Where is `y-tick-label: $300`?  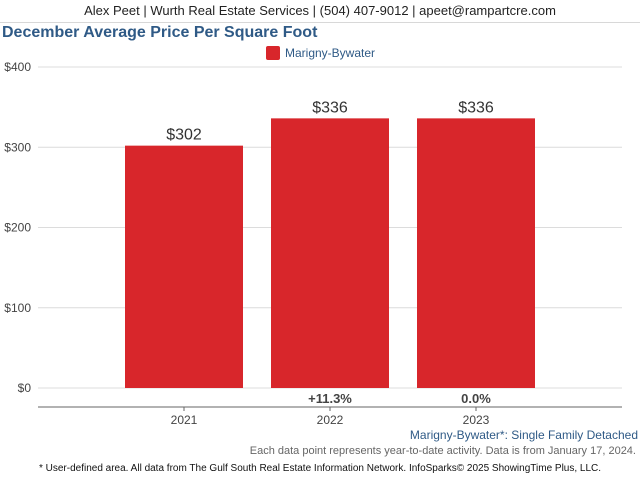 y-tick-label: $300 is located at coordinates (17, 147).